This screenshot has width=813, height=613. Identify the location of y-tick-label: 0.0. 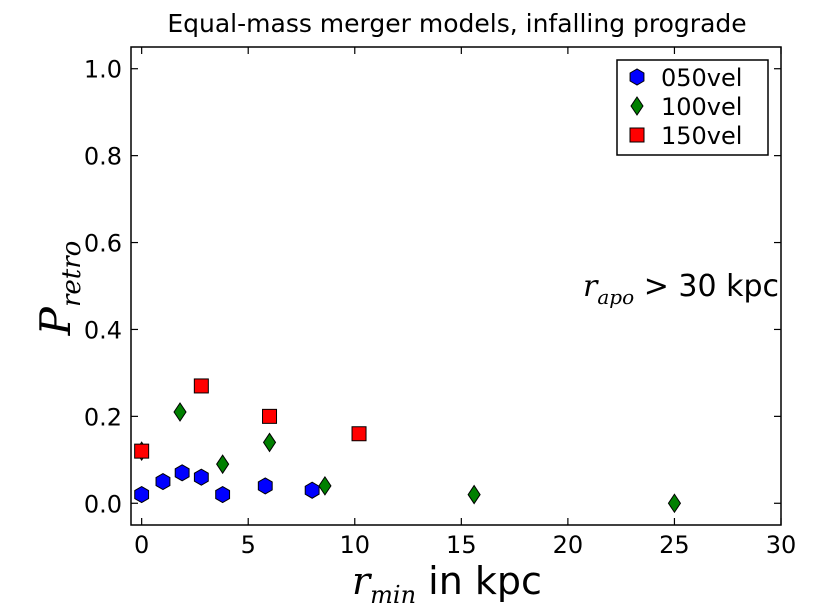
(103, 504).